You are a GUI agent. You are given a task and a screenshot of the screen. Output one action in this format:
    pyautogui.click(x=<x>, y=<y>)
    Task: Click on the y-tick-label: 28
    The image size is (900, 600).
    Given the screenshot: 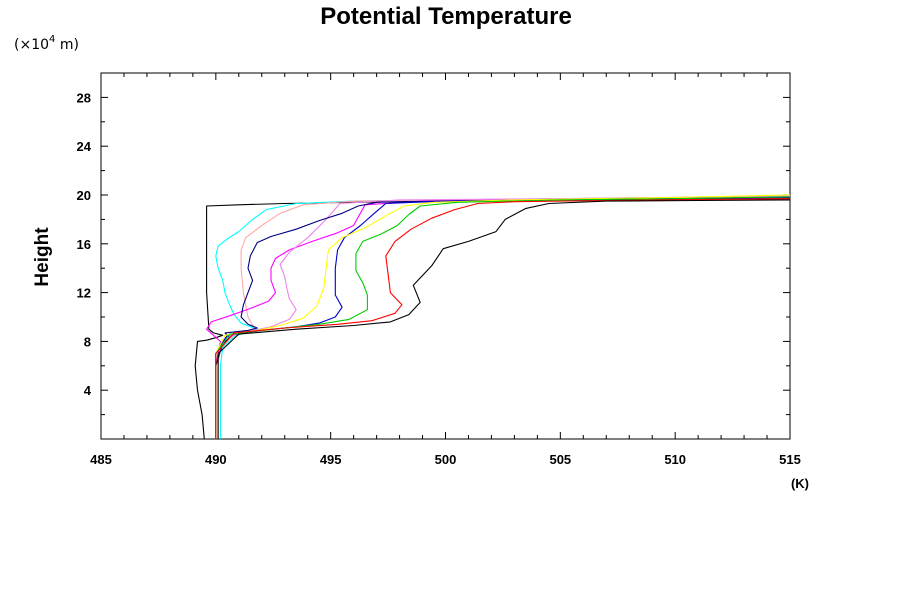 What is the action you would take?
    pyautogui.click(x=84, y=97)
    